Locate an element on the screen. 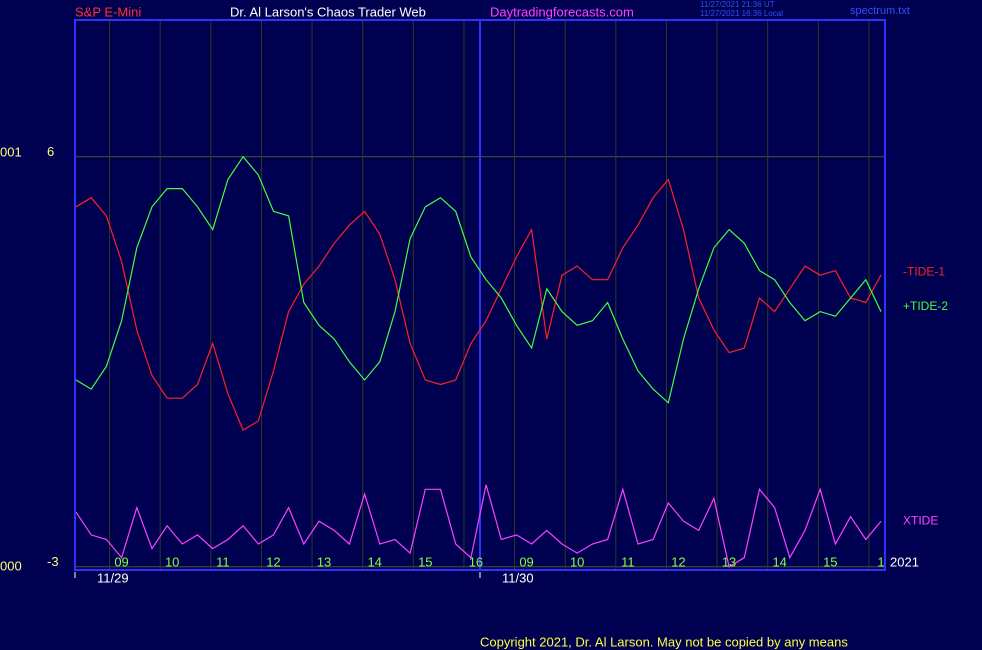 Image resolution: width=982 pixels, height=650 pixels. series-line is located at coordinates (478, 526).